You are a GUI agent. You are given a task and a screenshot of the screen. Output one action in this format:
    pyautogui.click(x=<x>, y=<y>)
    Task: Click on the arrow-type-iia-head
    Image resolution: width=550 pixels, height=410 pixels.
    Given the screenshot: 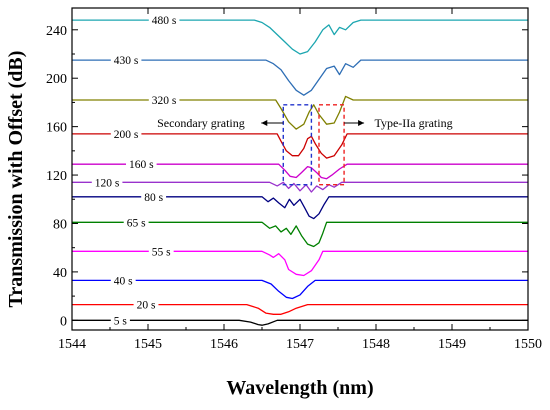 What is the action you would take?
    pyautogui.click(x=361, y=123)
    